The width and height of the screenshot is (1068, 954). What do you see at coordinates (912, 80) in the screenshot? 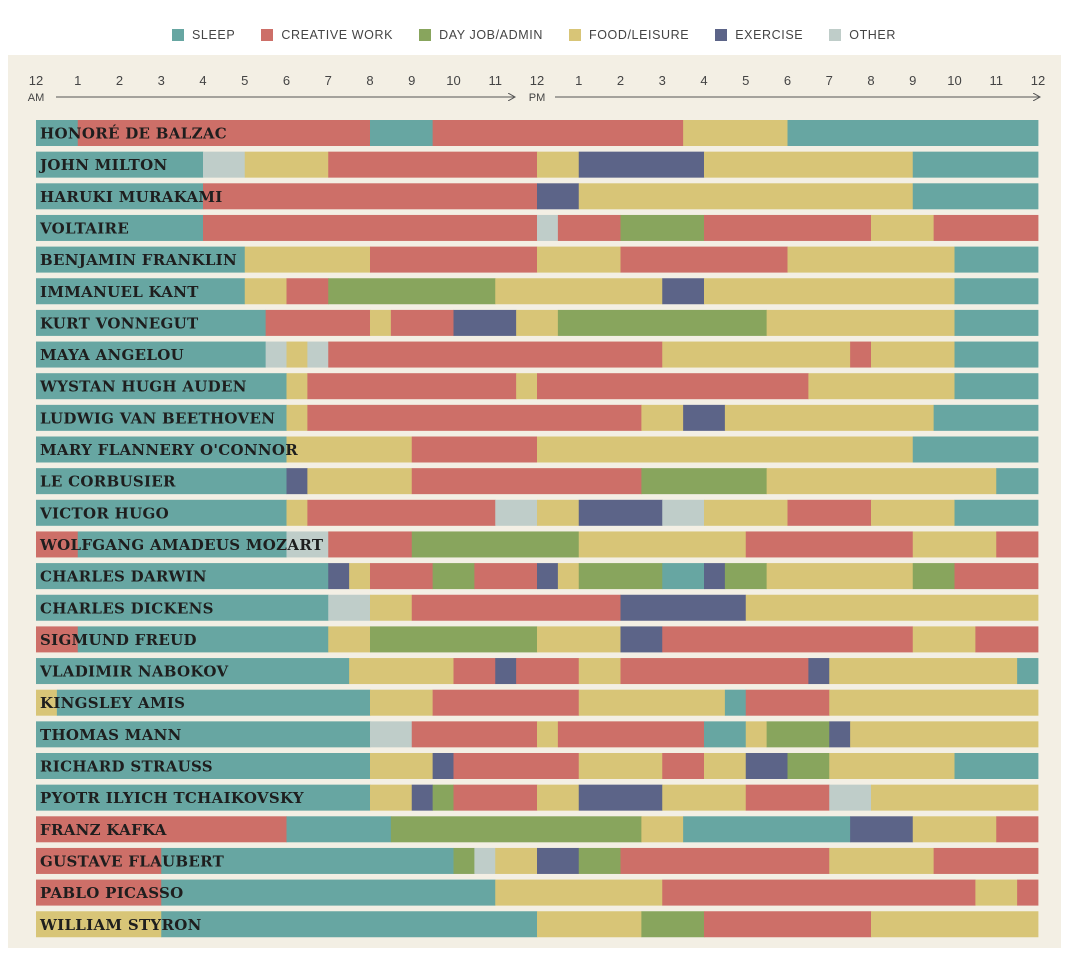
I see `hour-tick-label: 9` at bounding box center [912, 80].